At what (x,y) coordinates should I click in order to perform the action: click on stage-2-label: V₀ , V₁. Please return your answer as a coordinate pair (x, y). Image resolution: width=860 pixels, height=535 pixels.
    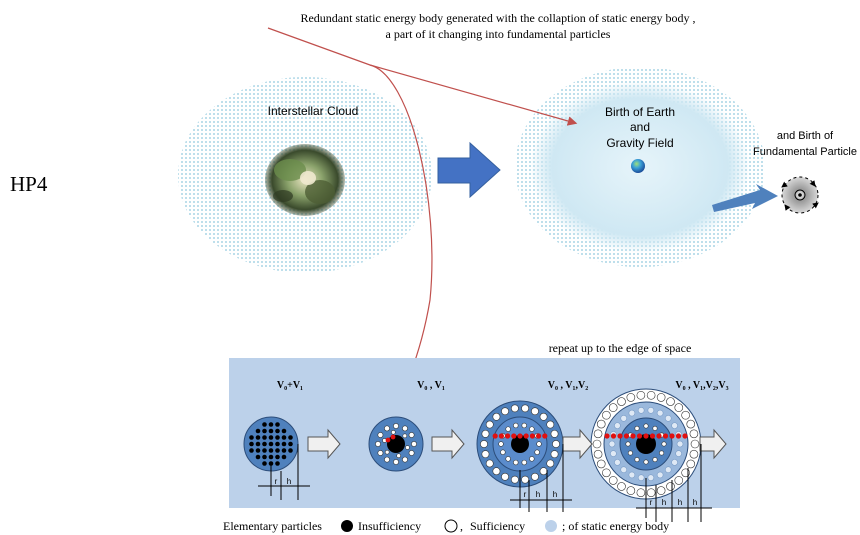
    Looking at the image, I should click on (431, 385).